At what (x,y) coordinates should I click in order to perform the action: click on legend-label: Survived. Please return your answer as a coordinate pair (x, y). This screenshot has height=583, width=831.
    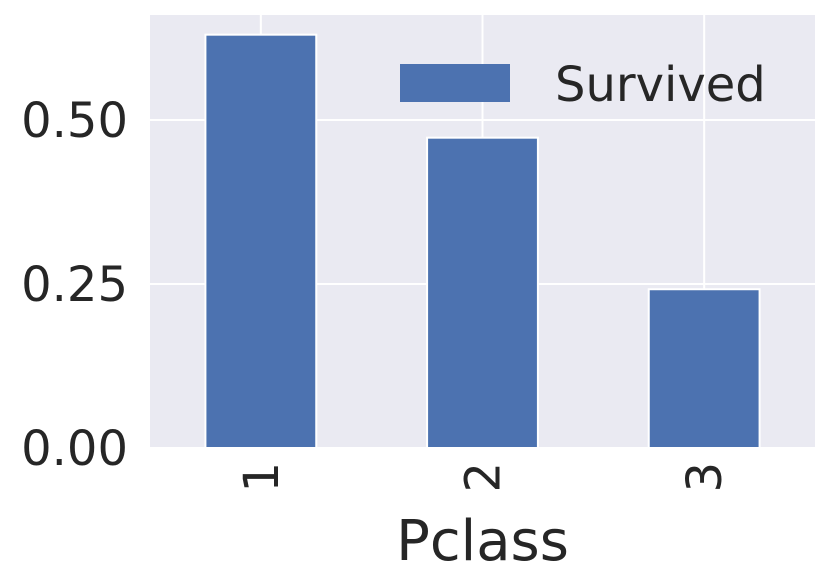
    Looking at the image, I should click on (660, 85).